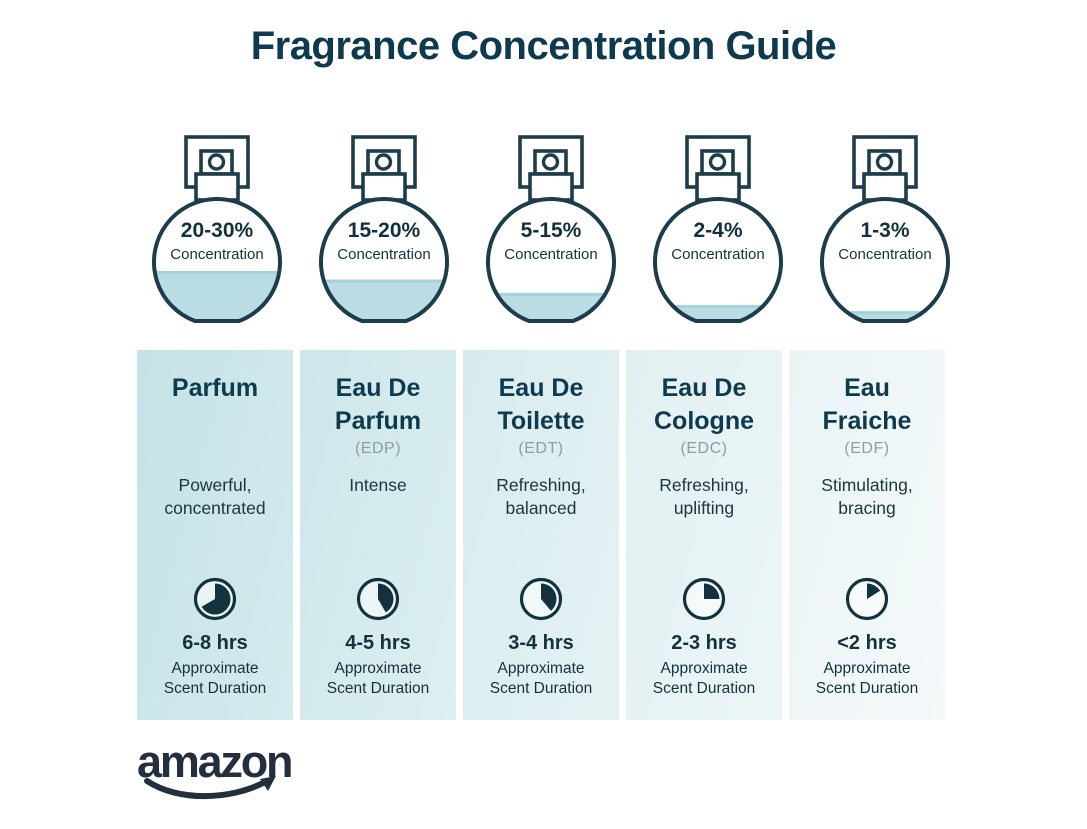 The width and height of the screenshot is (1087, 829). Describe the element at coordinates (867, 404) in the screenshot. I see `fragrance-name: Eau Fraiche` at that location.